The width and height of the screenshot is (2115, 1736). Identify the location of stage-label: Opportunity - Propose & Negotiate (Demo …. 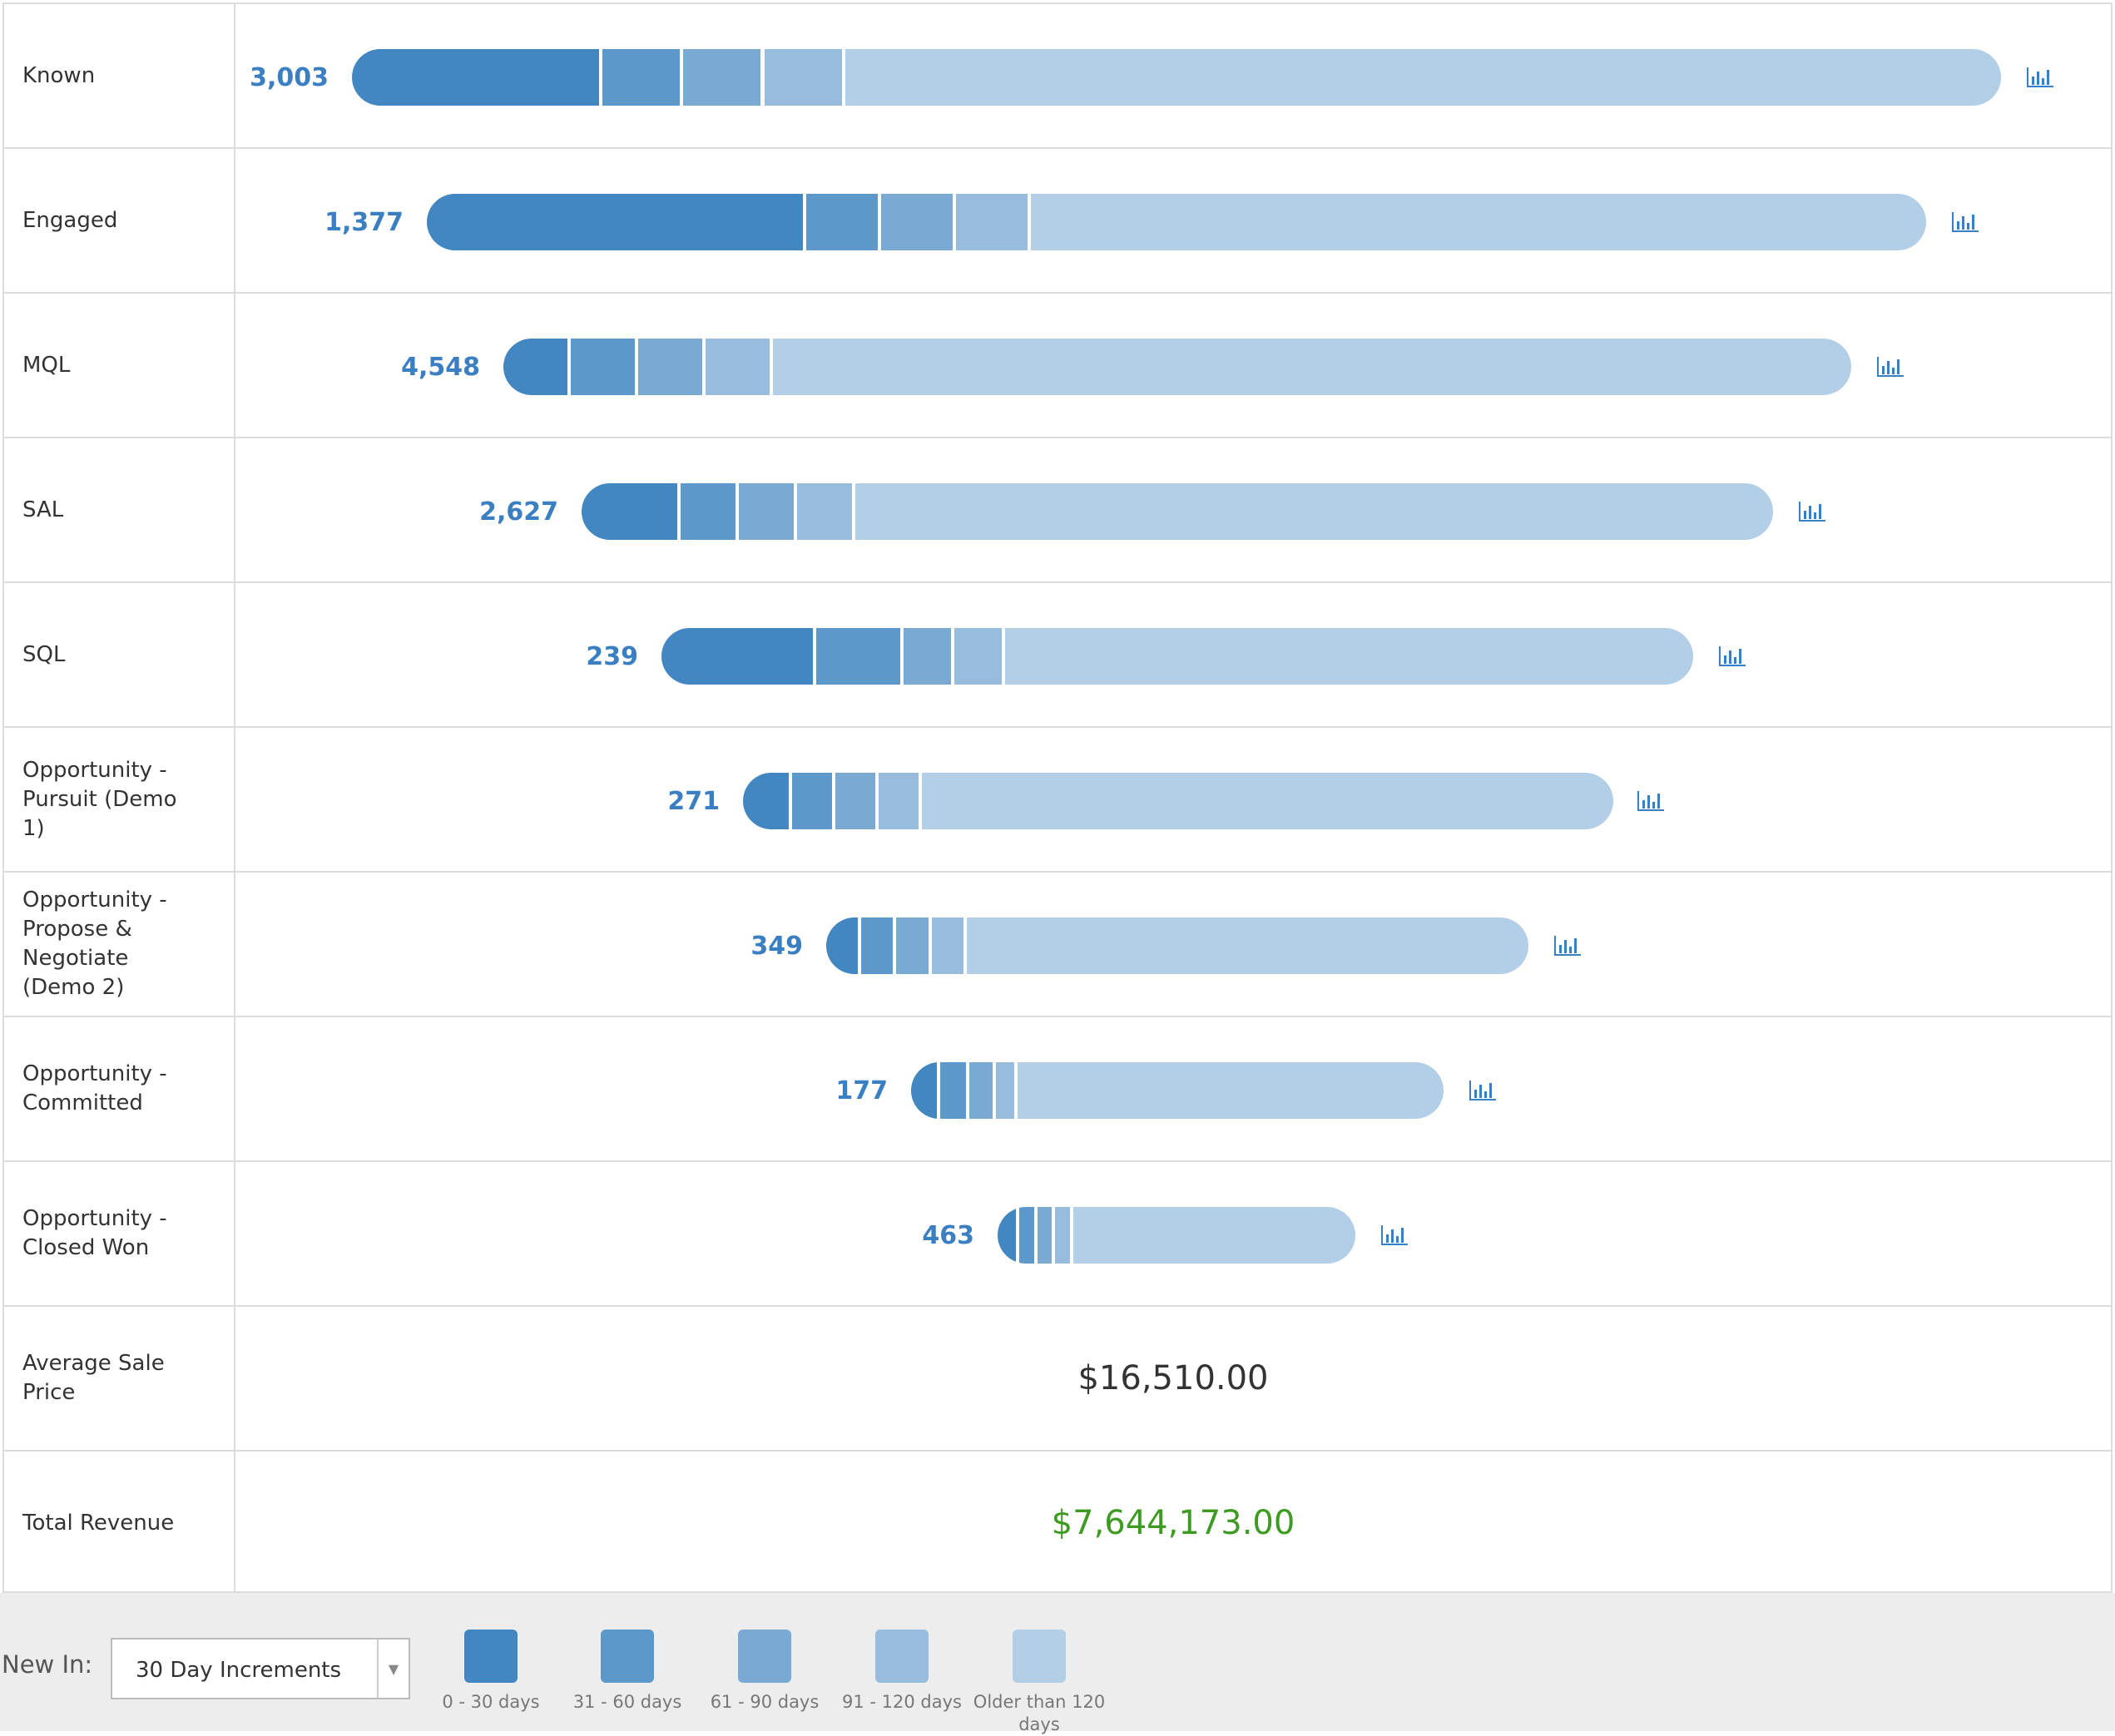
(119, 945).